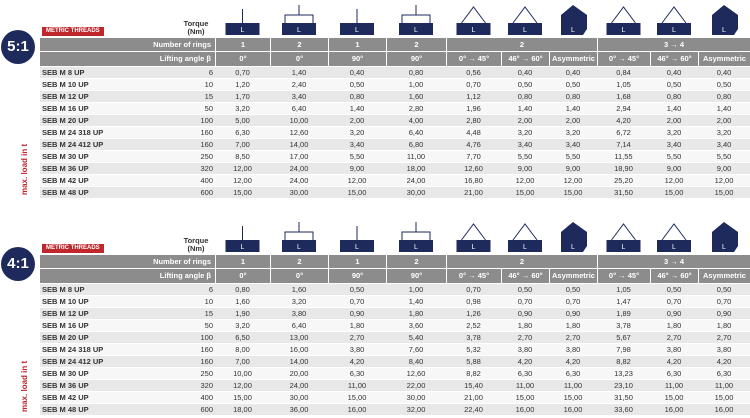 The image size is (750, 418). What do you see at coordinates (73, 248) in the screenshot?
I see `metric-threads: METRIC THREADS` at bounding box center [73, 248].